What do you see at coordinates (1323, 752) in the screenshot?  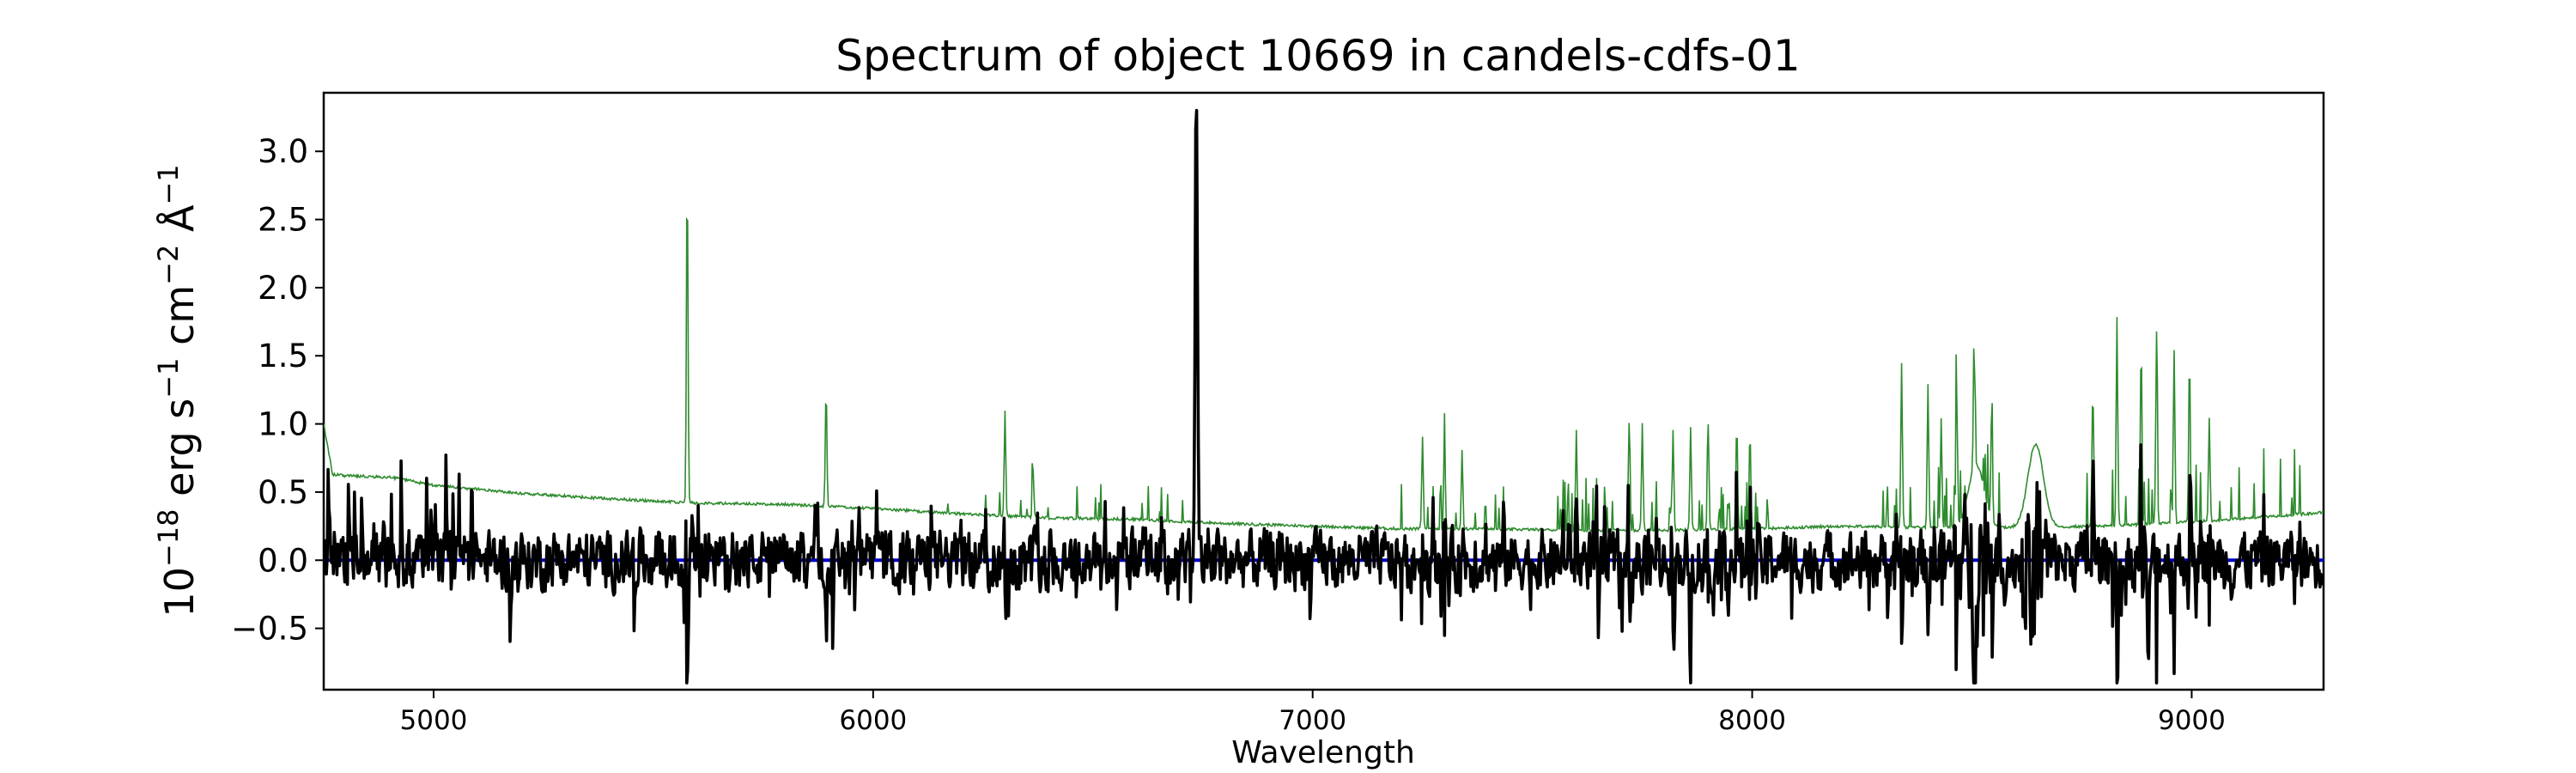 I see `x-axis-label: Wavelength` at bounding box center [1323, 752].